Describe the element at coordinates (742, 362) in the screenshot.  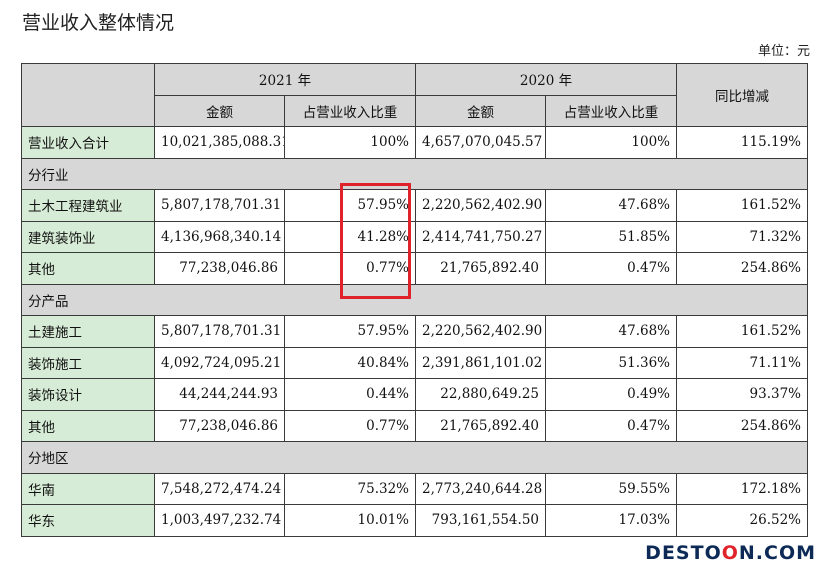
I see `yoy-cell: 71.11%` at that location.